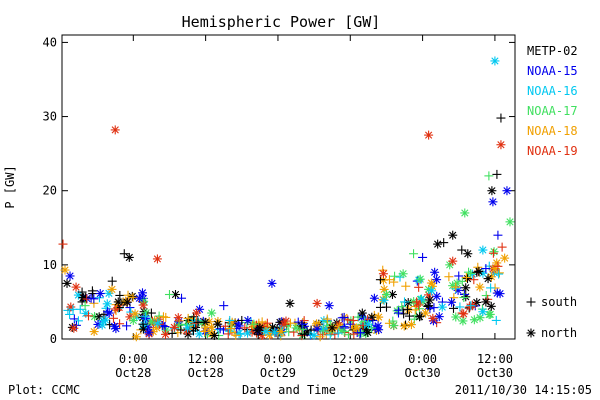 This screenshot has width=600, height=400. I want to click on marker-legend-label: north, so click(559, 333).